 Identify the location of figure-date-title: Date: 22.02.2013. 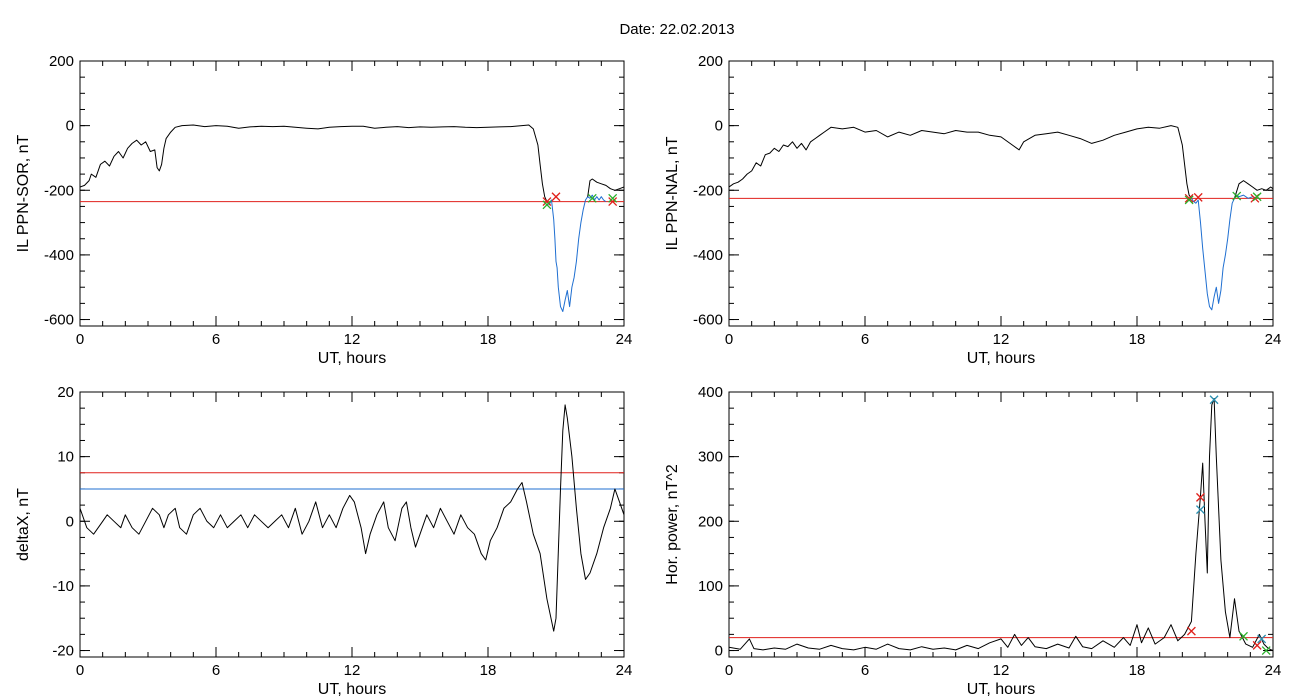
(676, 29).